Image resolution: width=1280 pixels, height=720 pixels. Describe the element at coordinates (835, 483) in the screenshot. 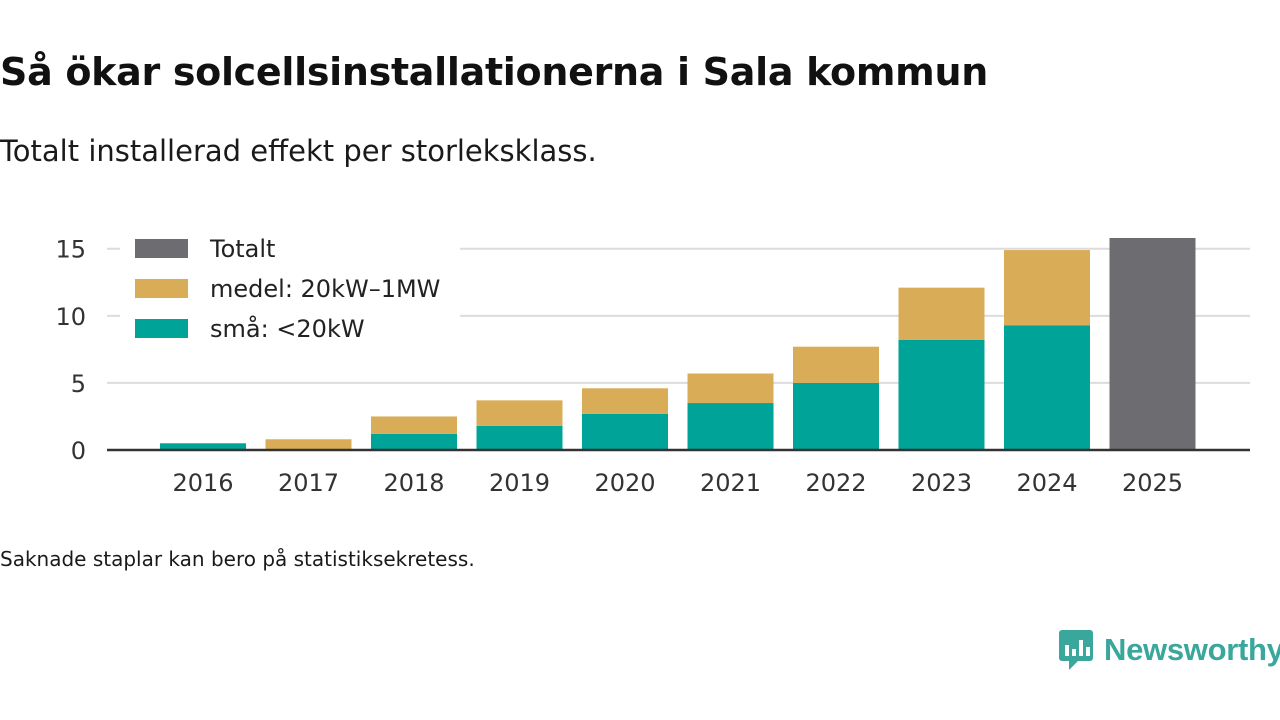

I see `x-tick-label: 2022` at that location.